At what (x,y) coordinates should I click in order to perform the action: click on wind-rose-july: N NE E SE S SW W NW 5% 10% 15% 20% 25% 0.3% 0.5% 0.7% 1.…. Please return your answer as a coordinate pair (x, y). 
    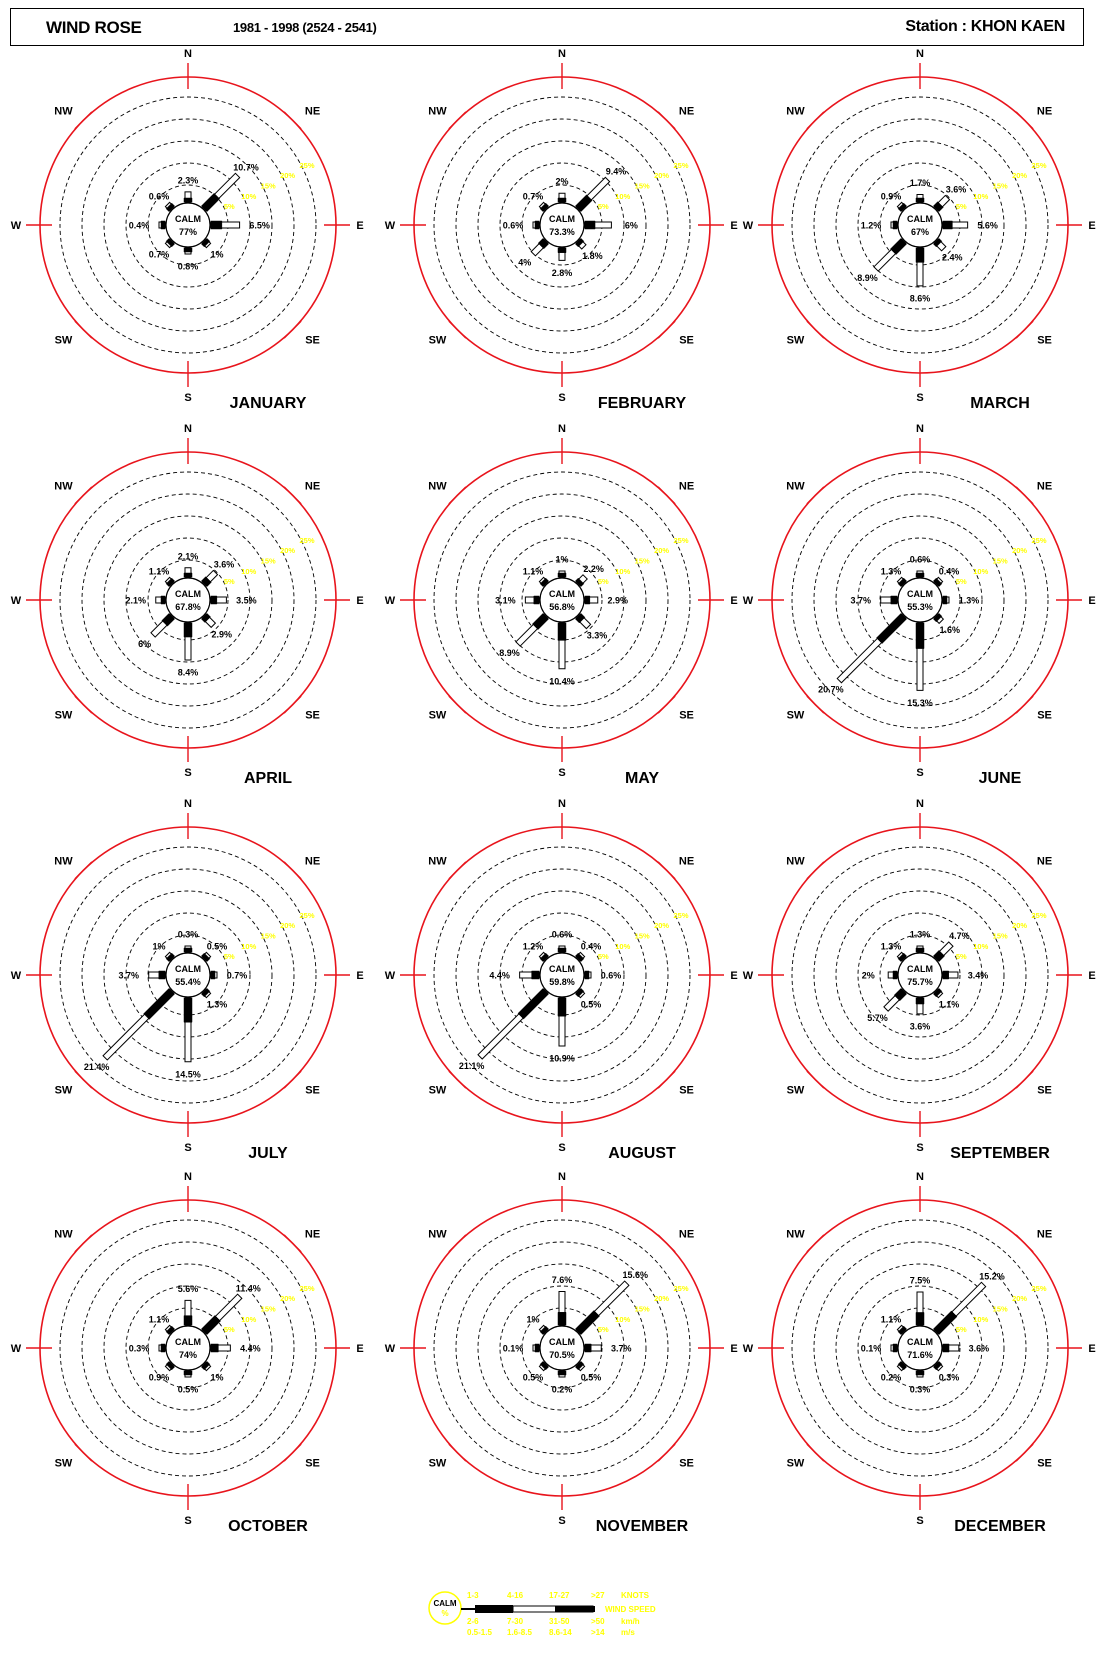
    Looking at the image, I should click on (187, 980).